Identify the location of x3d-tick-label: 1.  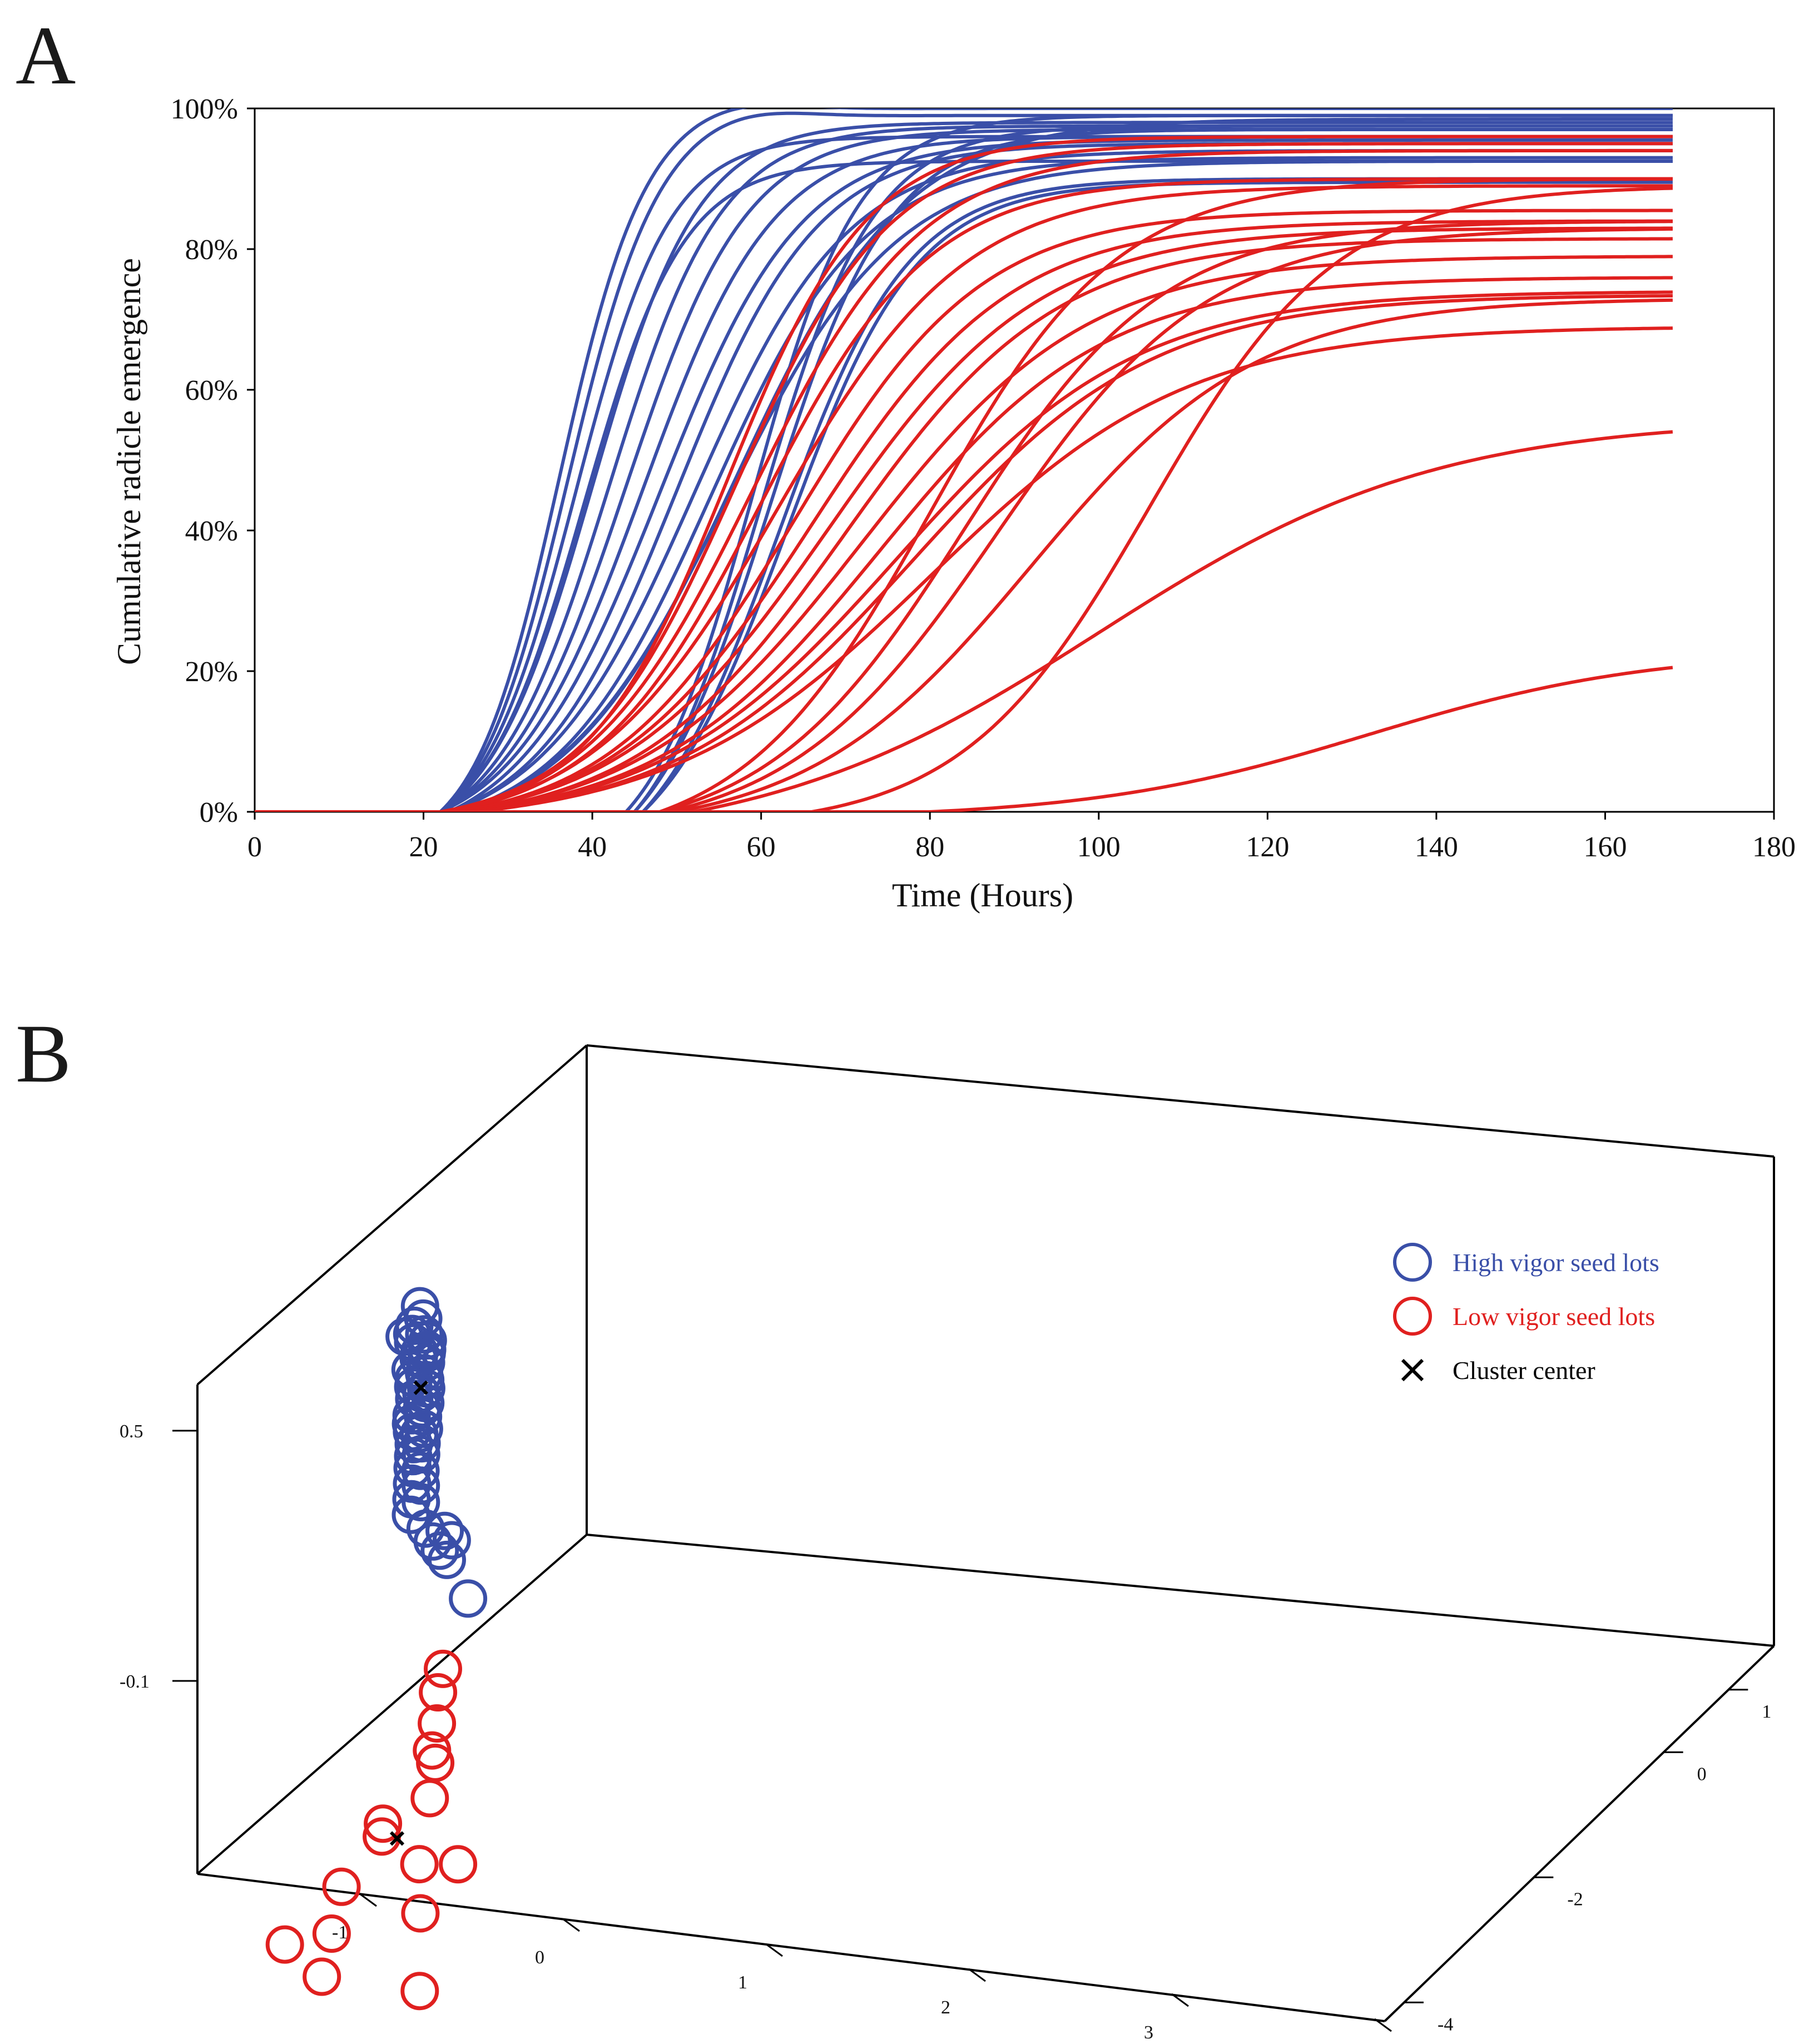
(742, 1982).